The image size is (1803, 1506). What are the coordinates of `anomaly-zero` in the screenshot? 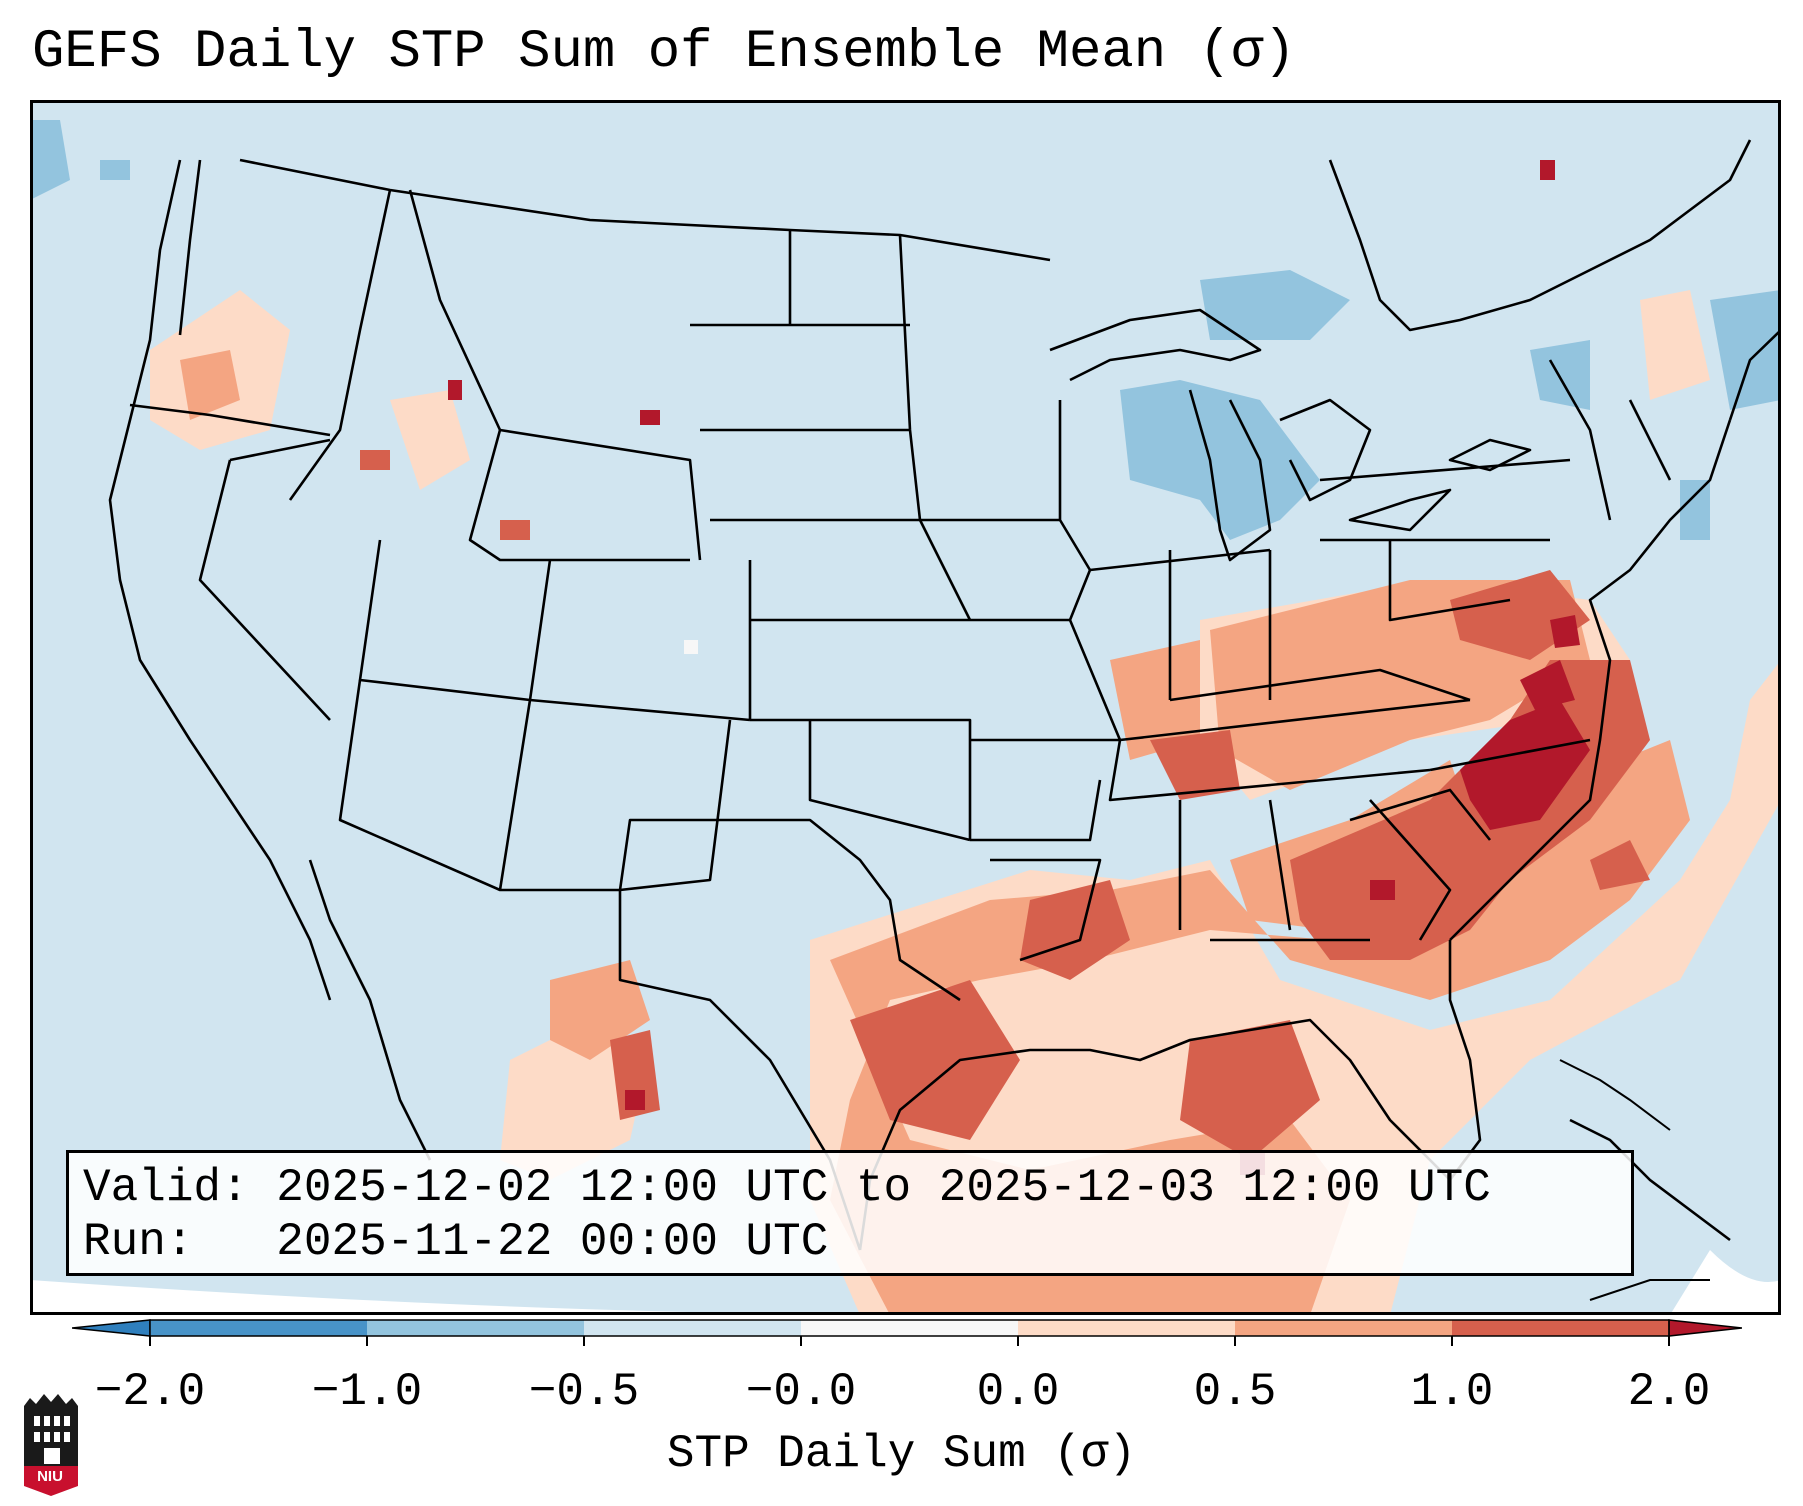 It's located at (691, 647).